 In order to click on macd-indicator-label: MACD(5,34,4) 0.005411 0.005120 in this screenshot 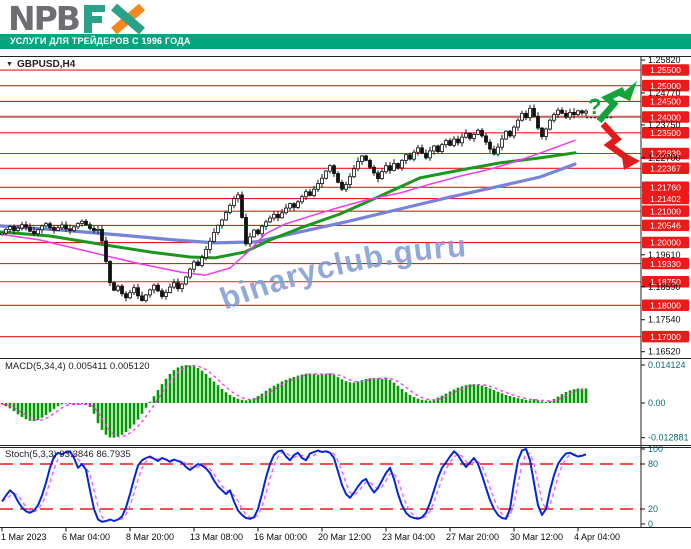, I will do `click(77, 366)`.